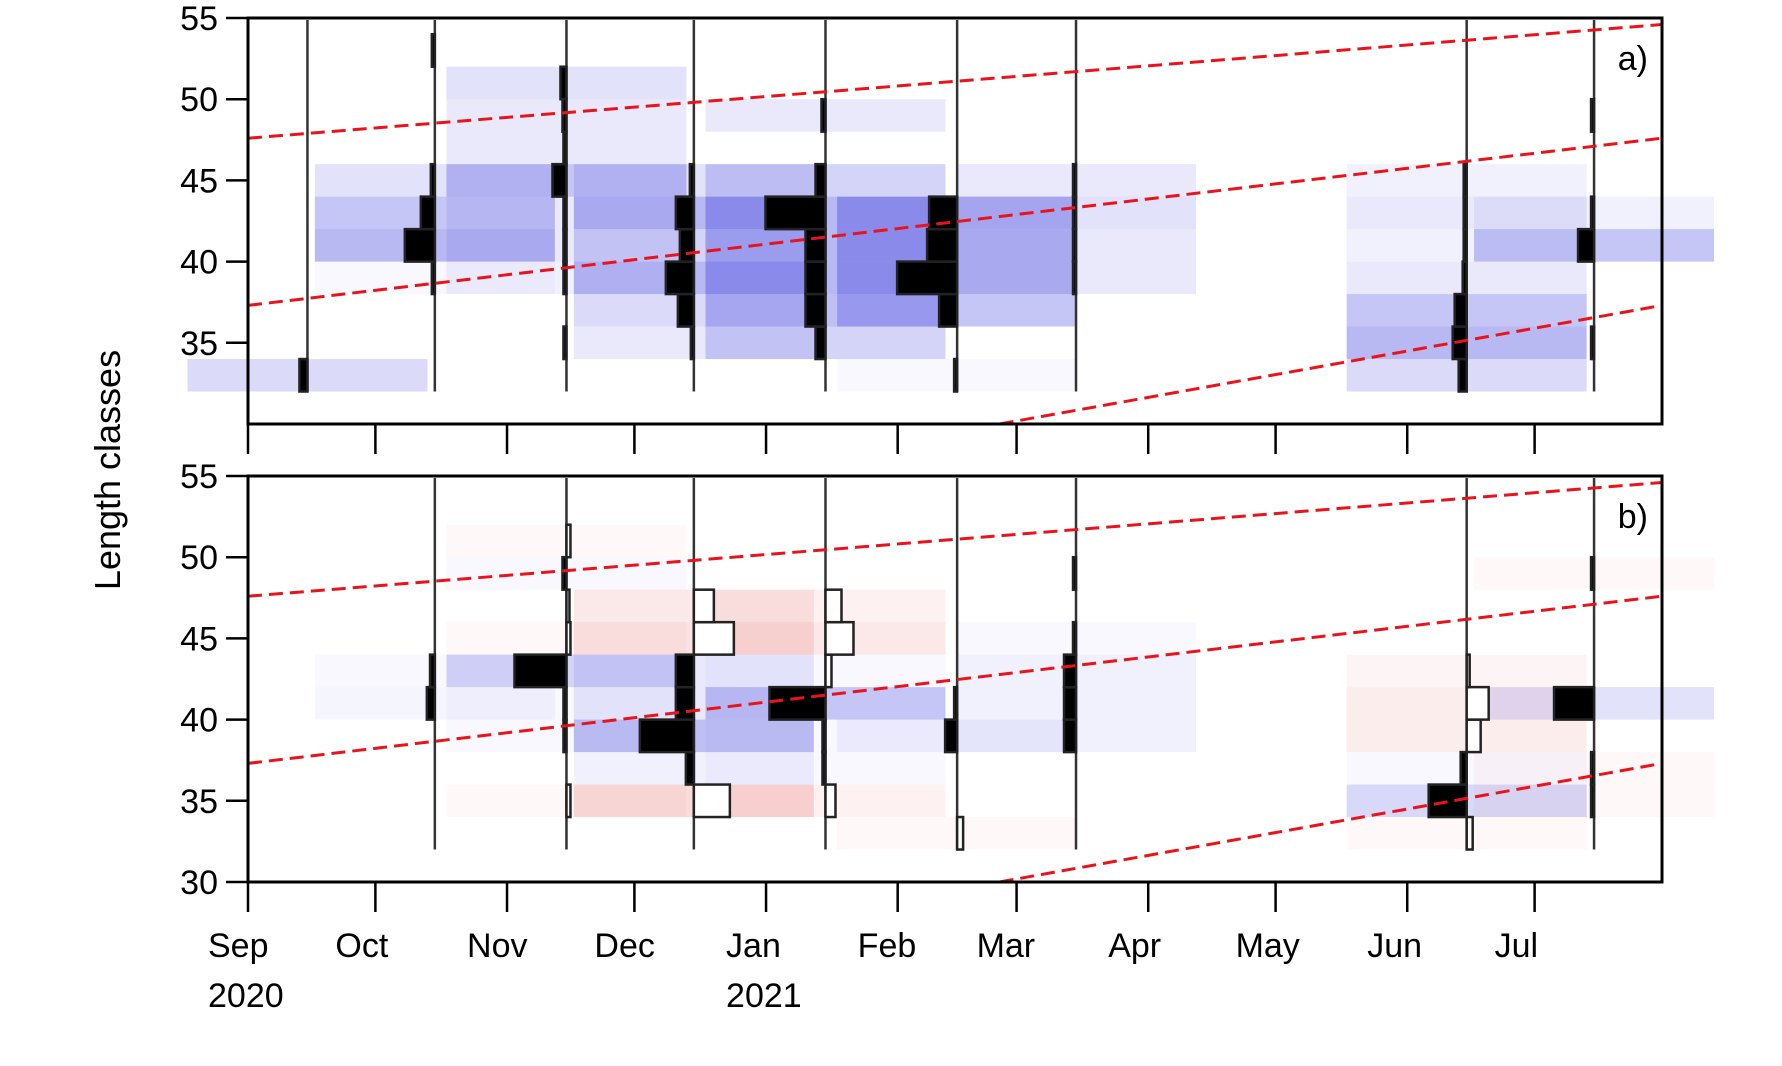  I want to click on x-tick-label: May, so click(1268, 946).